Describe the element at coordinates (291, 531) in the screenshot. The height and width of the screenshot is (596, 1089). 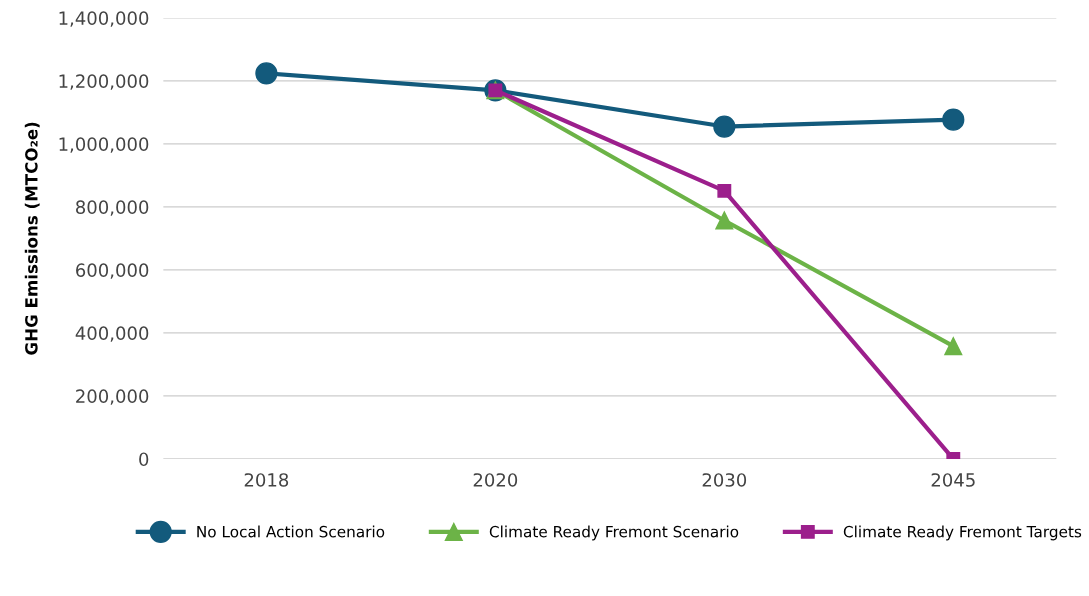
I see `legend-label: No Local Action Scenario` at that location.